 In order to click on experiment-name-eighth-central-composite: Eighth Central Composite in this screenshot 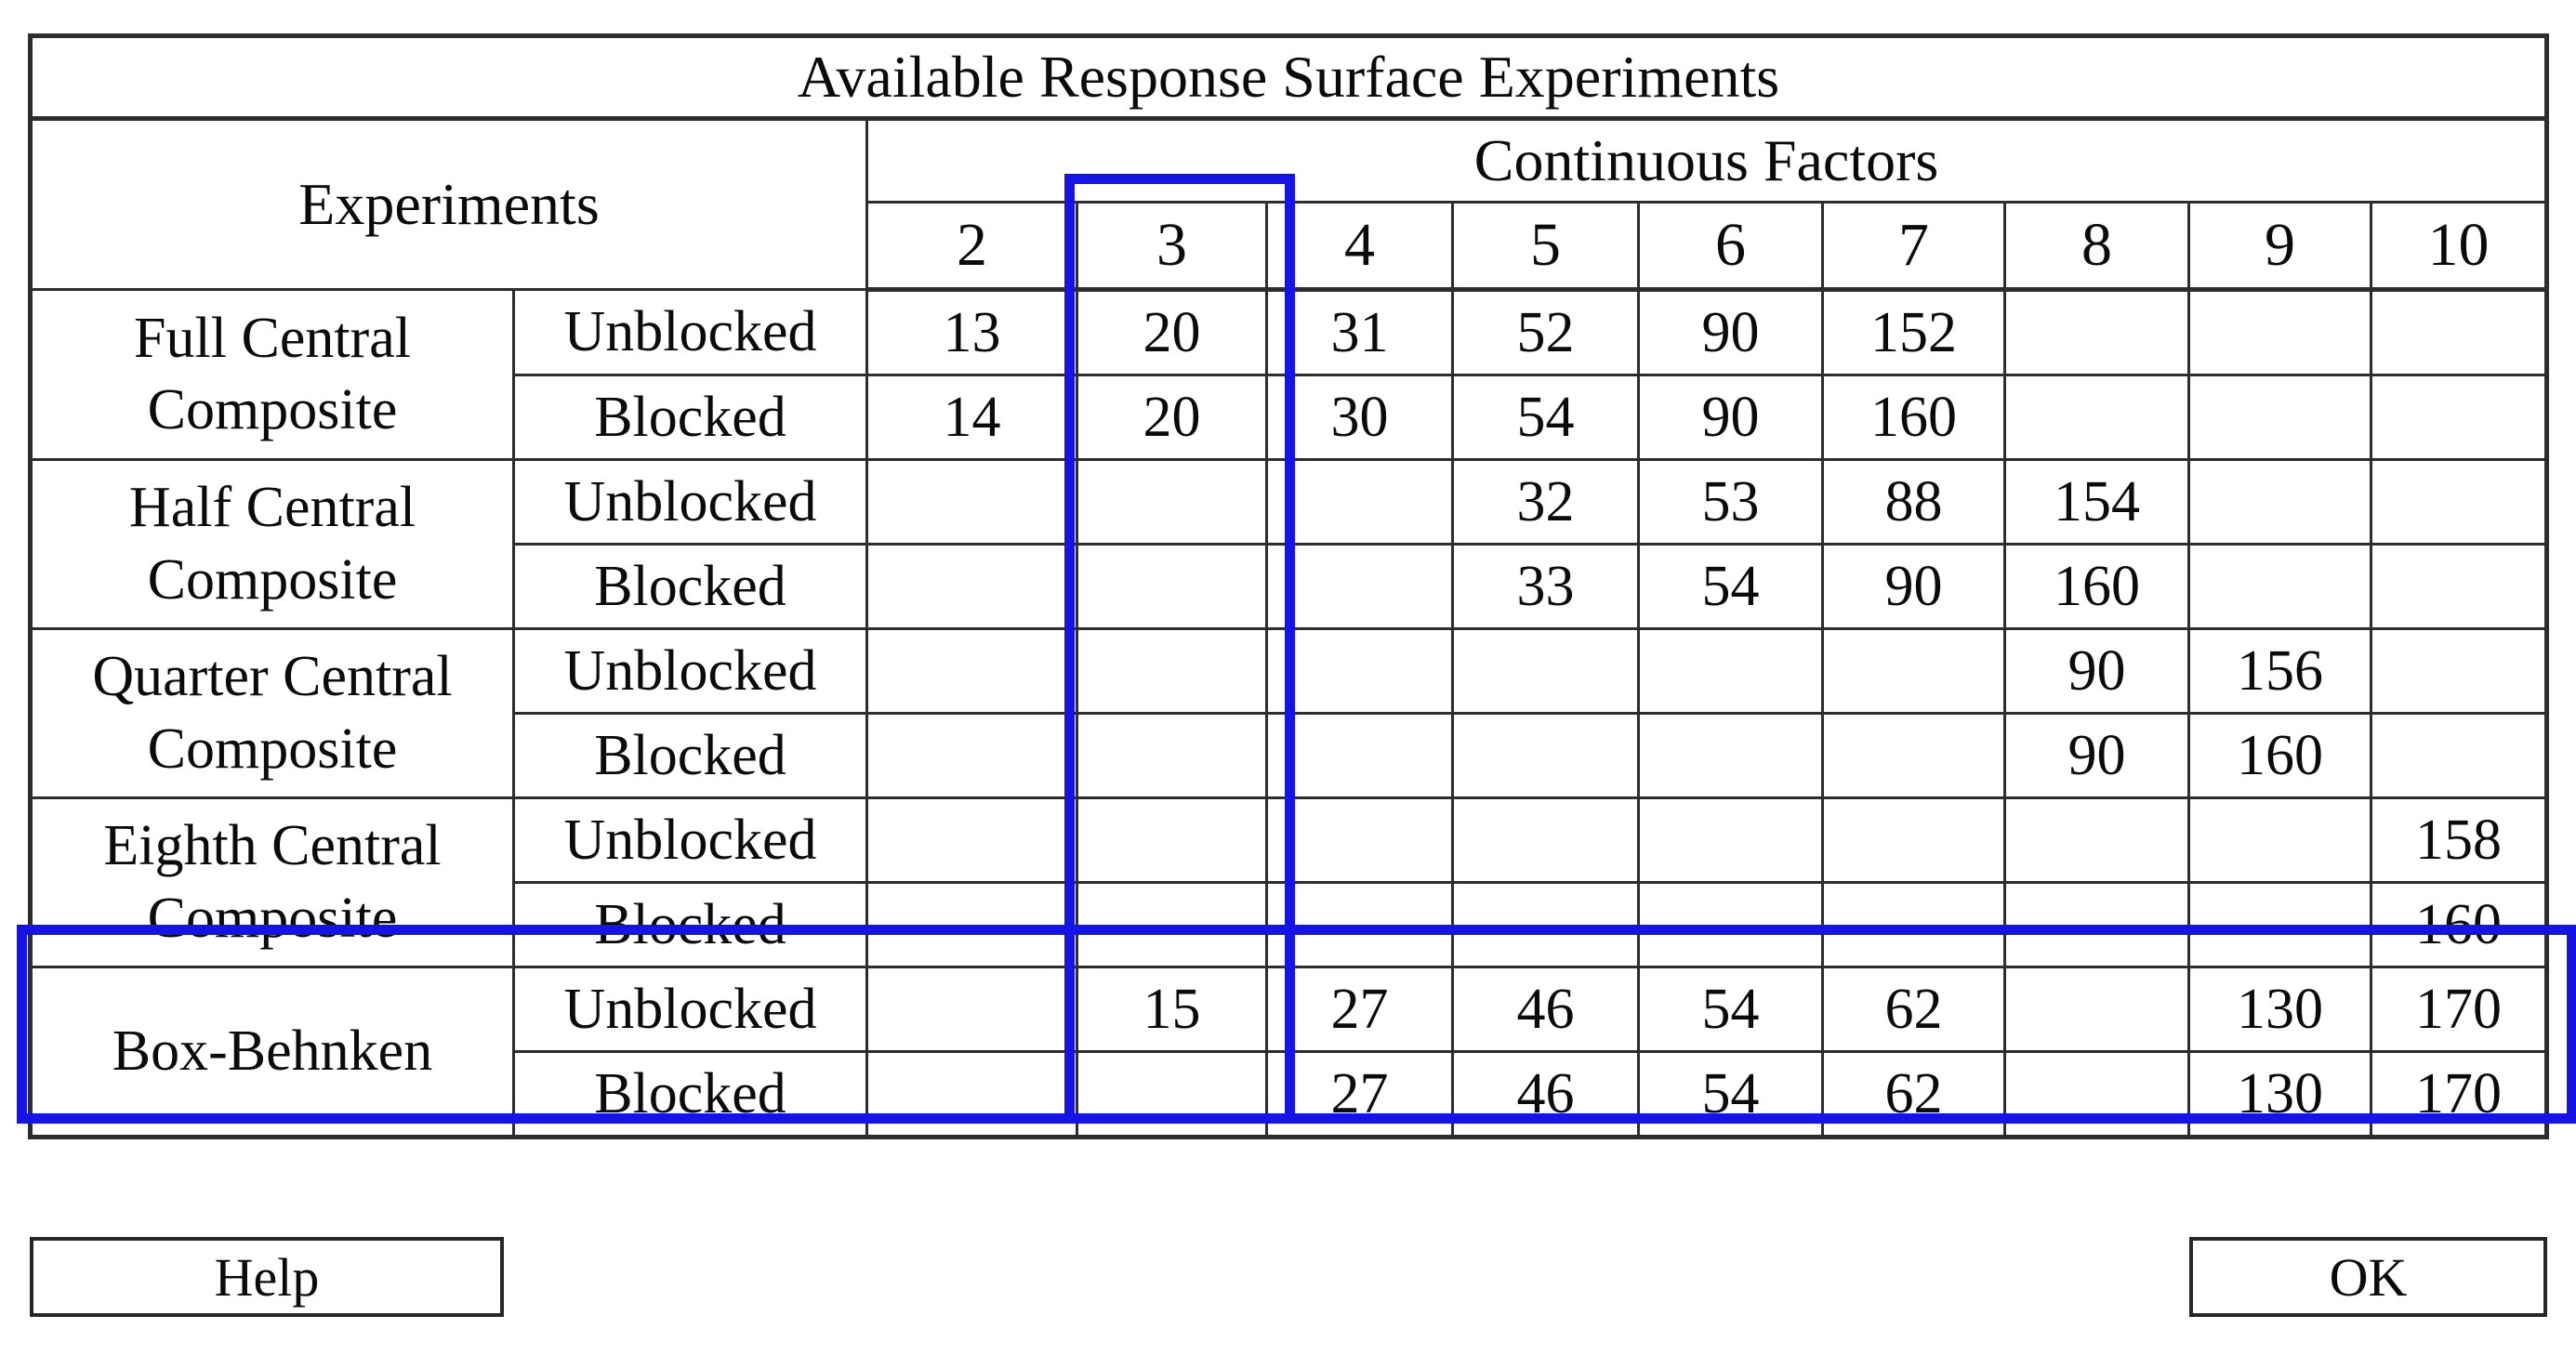, I will do `click(272, 882)`.